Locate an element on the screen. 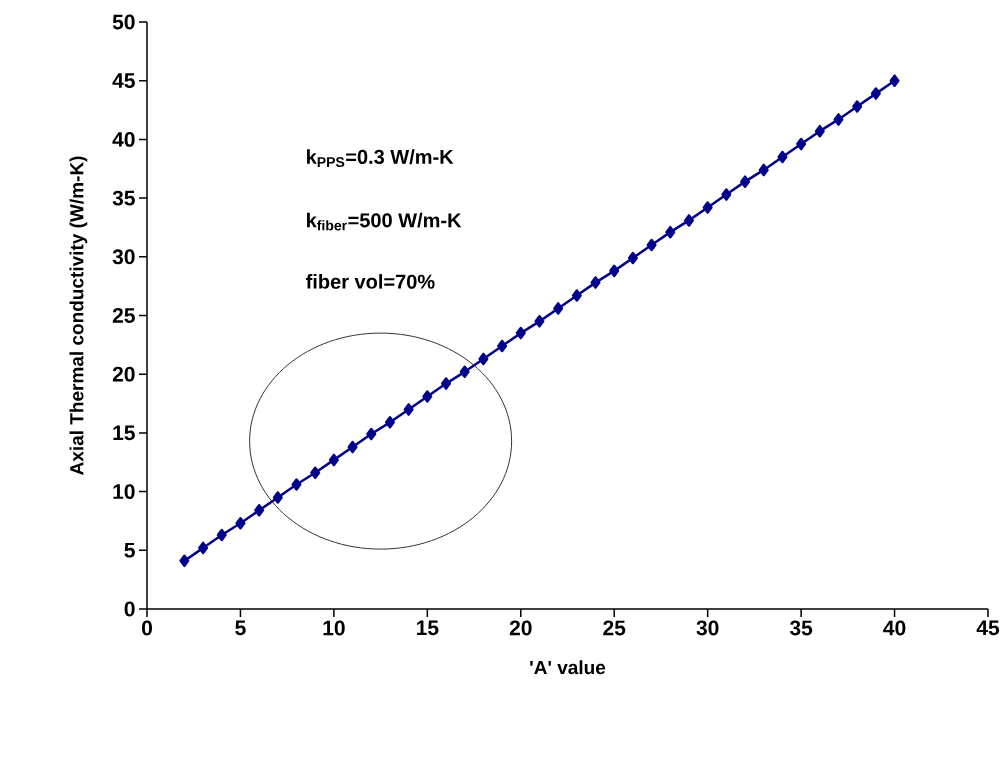 Image resolution: width=1003 pixels, height=765 pixels. x-tick-label: 0 is located at coordinates (147, 628).